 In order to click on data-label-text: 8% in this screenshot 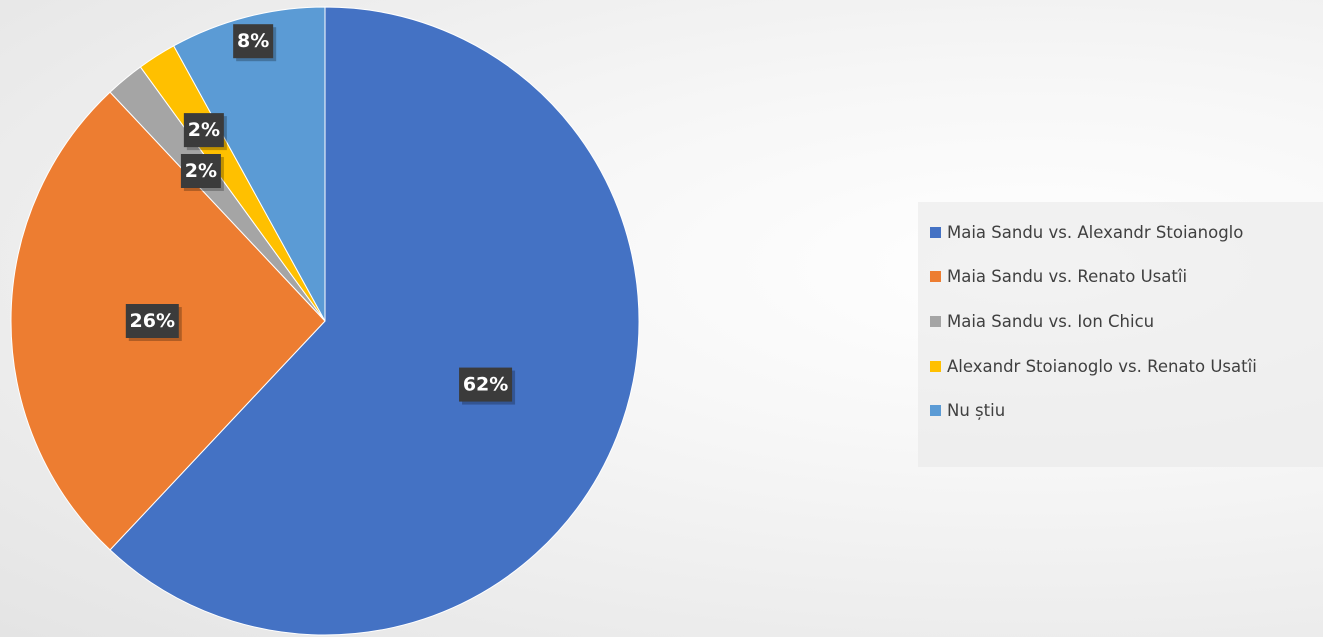, I will do `click(253, 41)`.